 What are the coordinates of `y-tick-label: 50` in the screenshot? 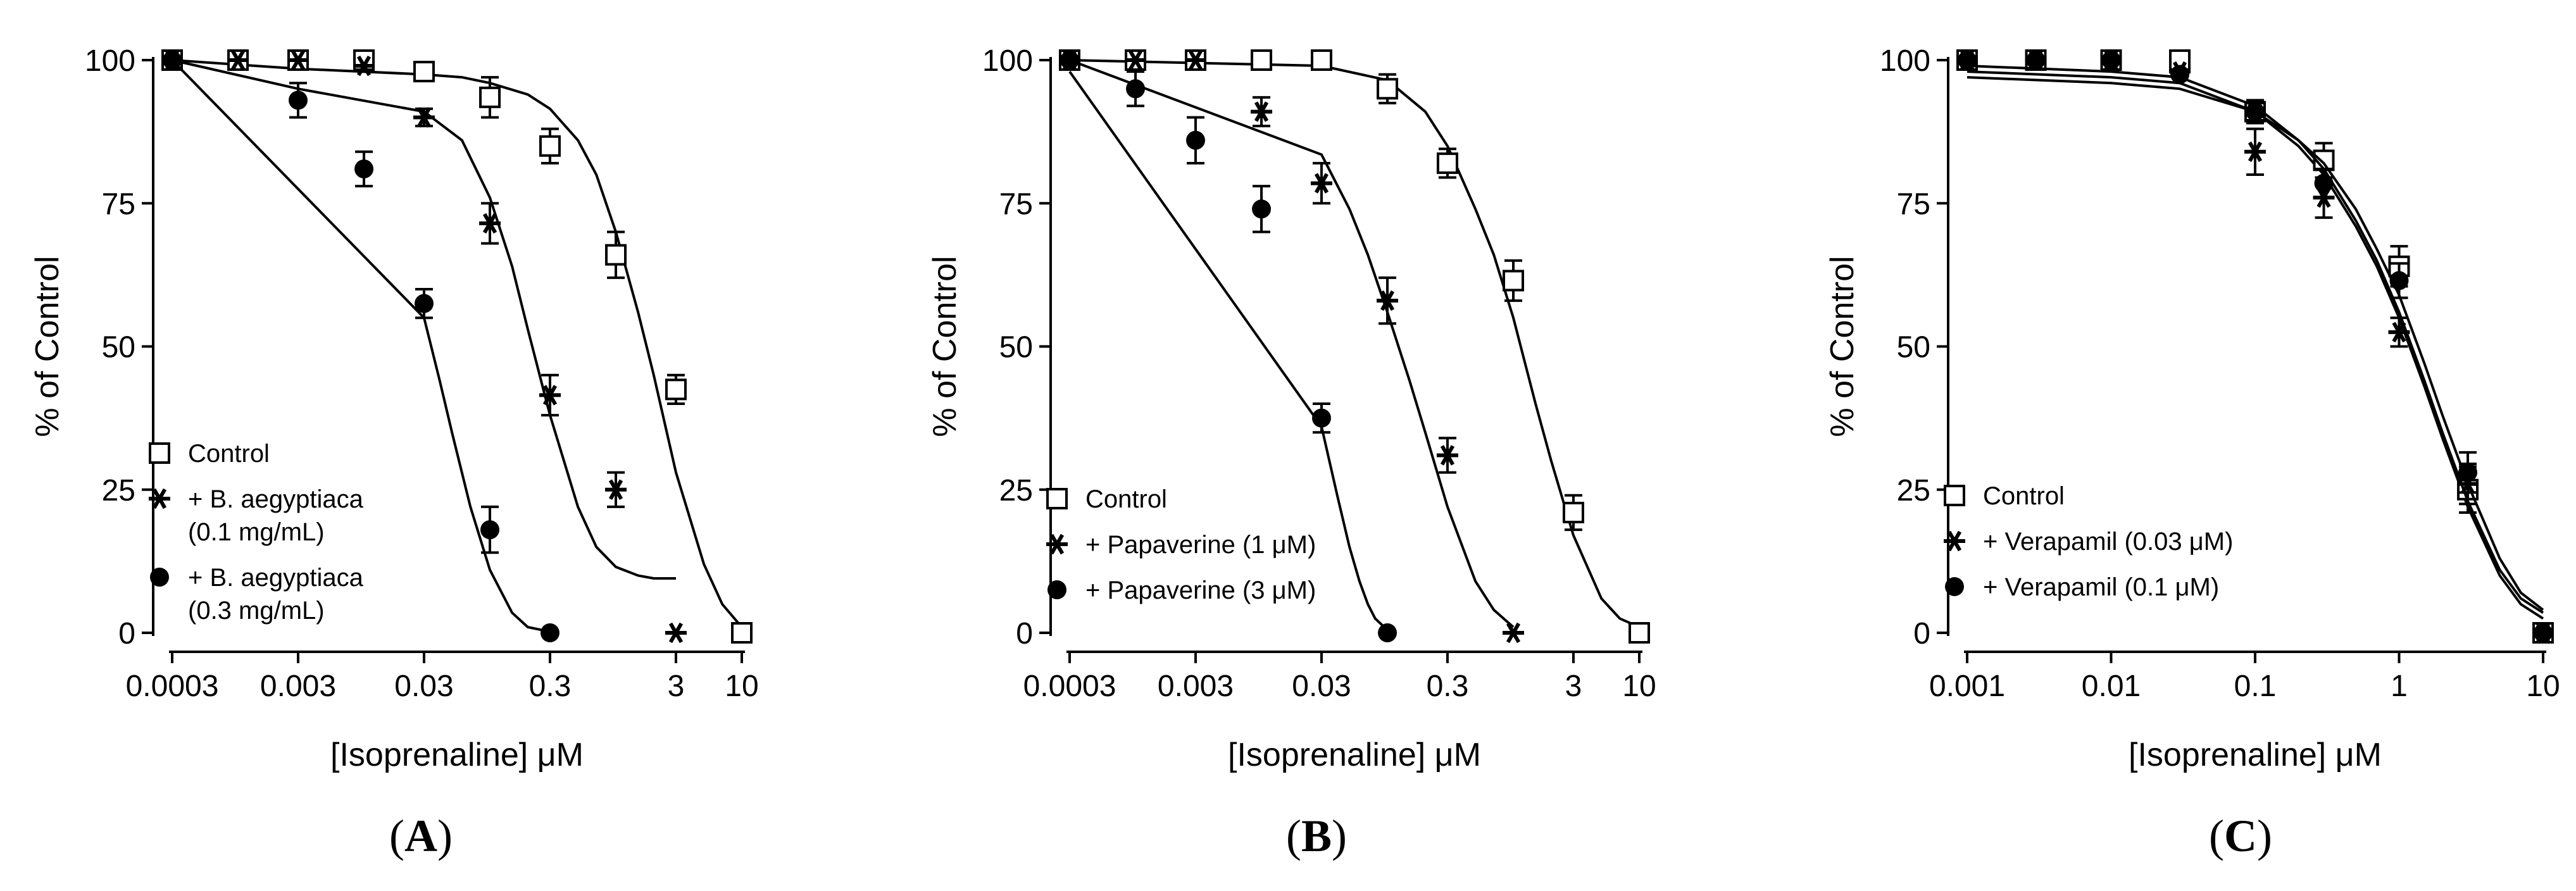 It's located at (1913, 347).